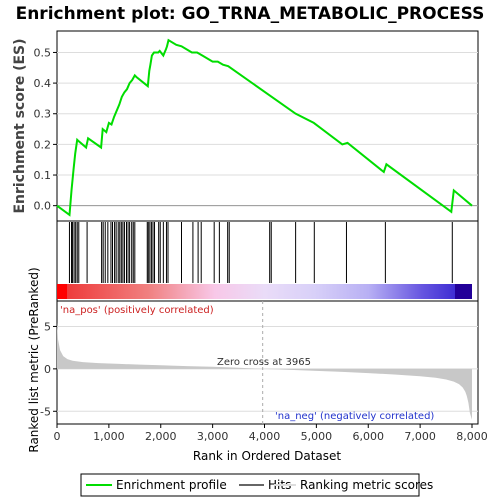  What do you see at coordinates (260, 252) in the screenshot?
I see `hit-marks` at bounding box center [260, 252].